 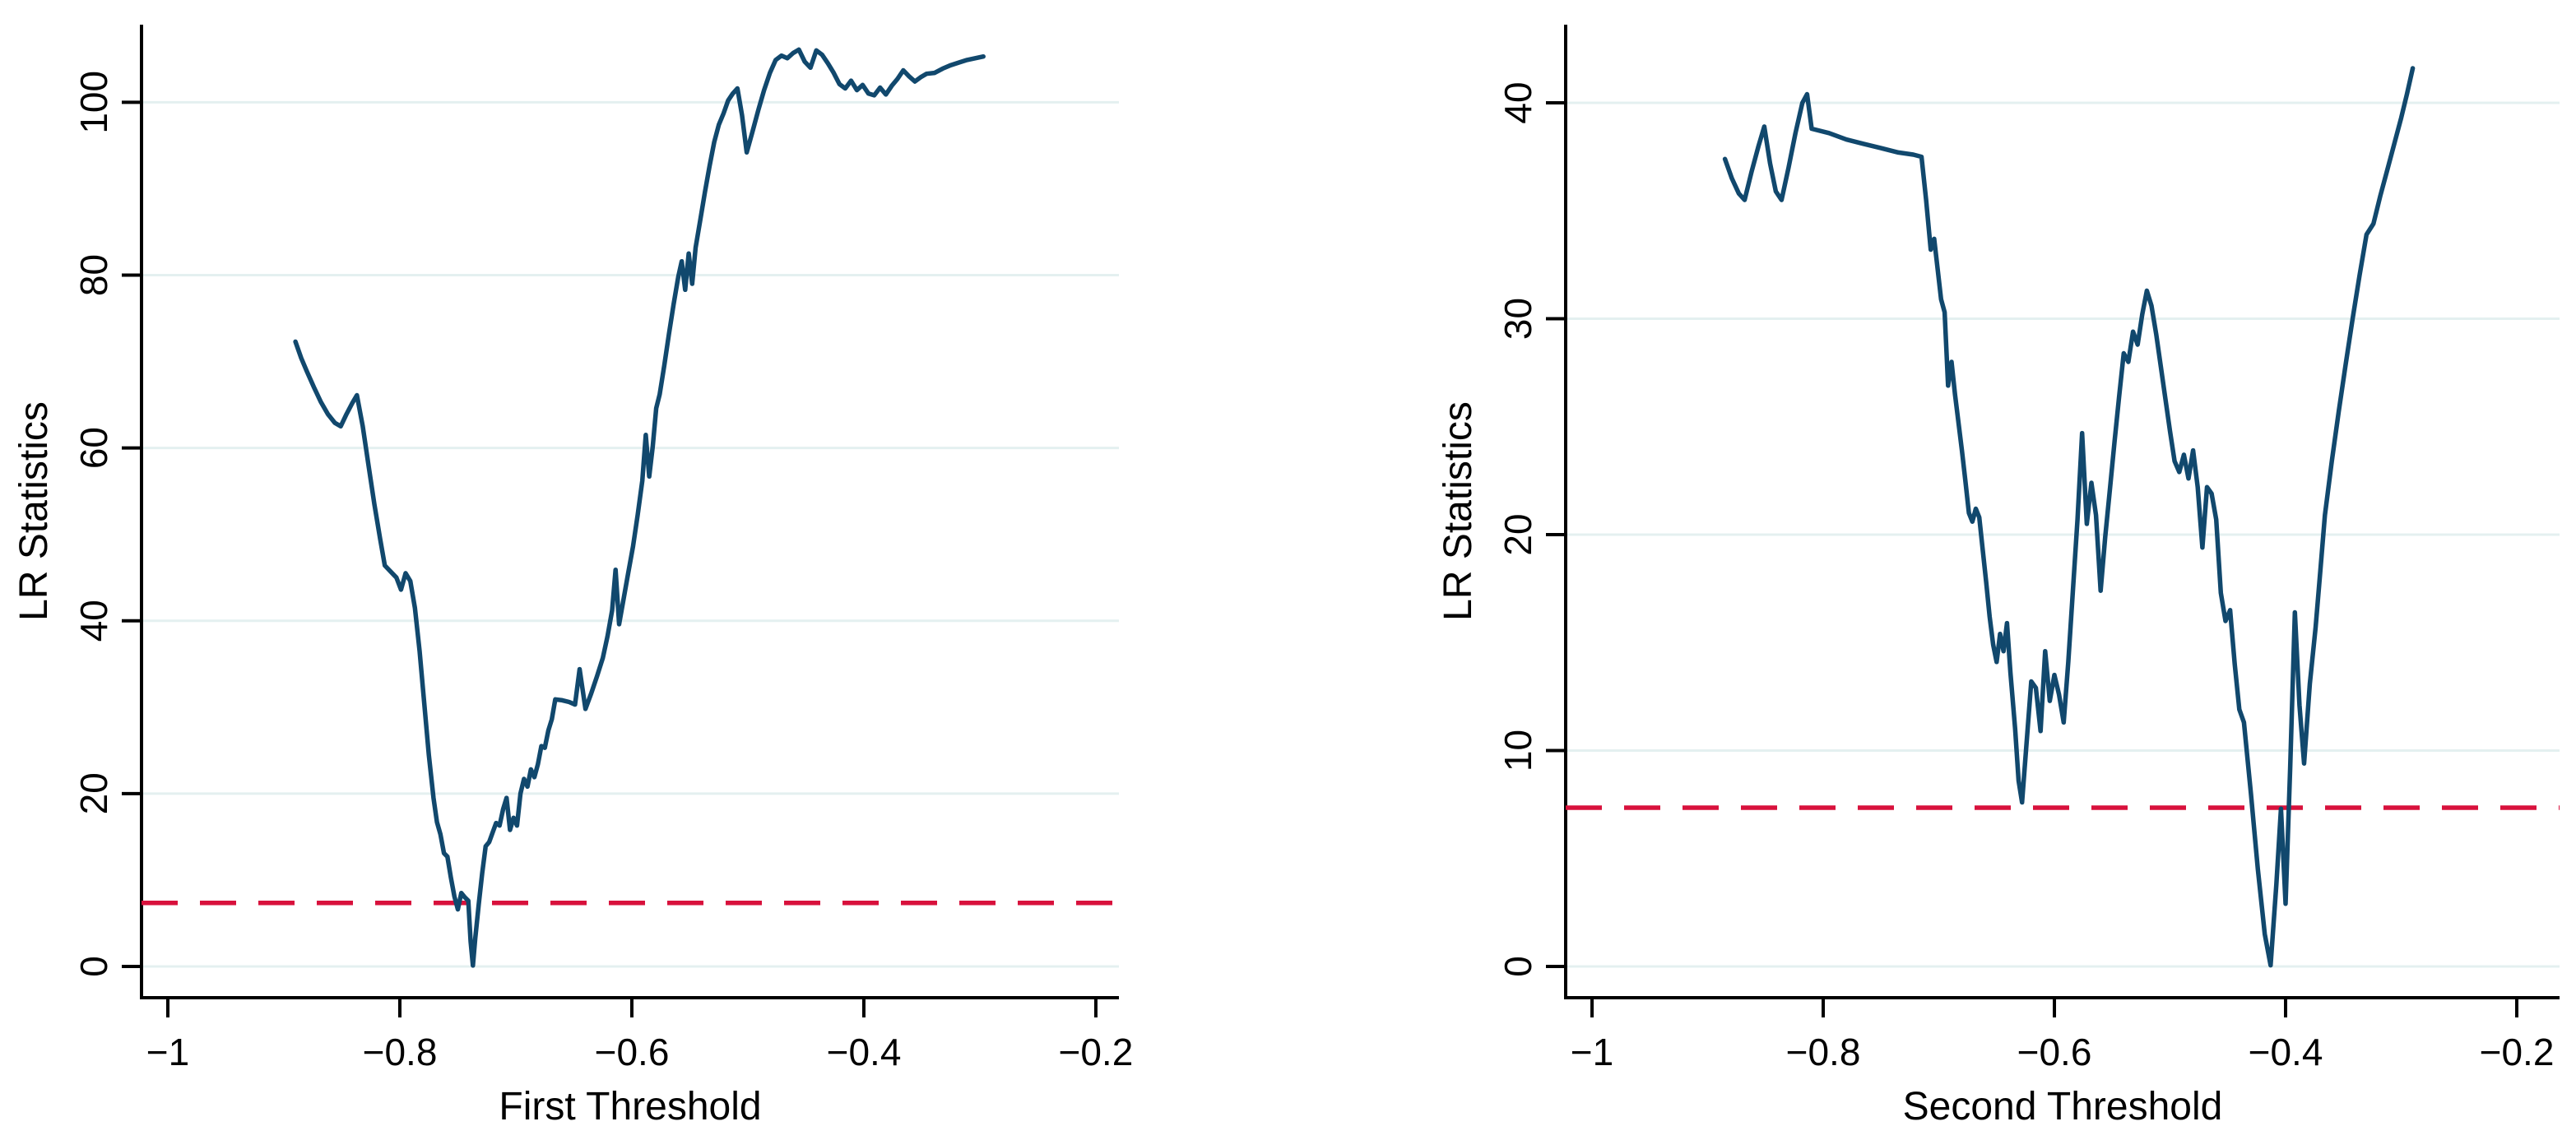 What do you see at coordinates (630, 1106) in the screenshot?
I see `x-axis-title: First Threshold` at bounding box center [630, 1106].